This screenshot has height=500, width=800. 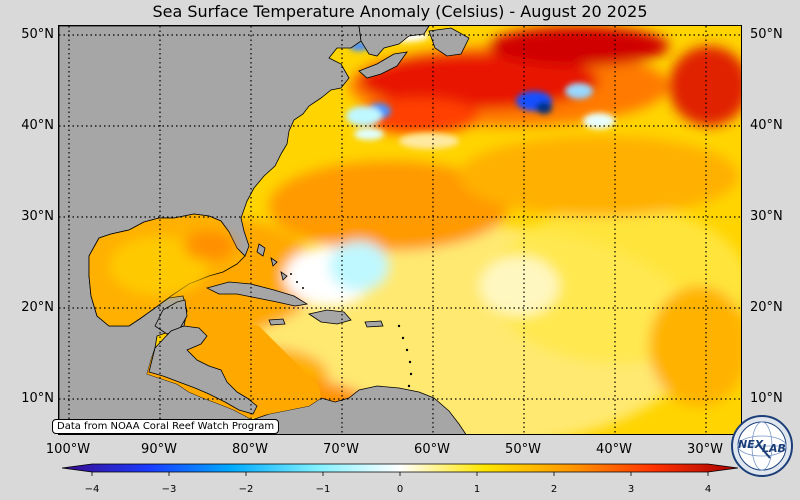 What do you see at coordinates (68, 449) in the screenshot?
I see `lon-label-100w: 100°W` at bounding box center [68, 449].